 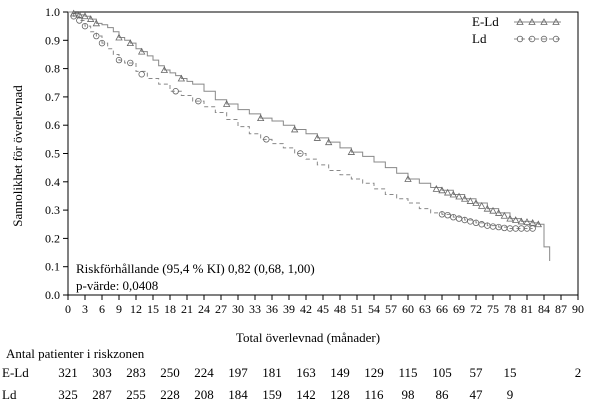 I want to click on at-risk-cell: 255, so click(x=136, y=394).